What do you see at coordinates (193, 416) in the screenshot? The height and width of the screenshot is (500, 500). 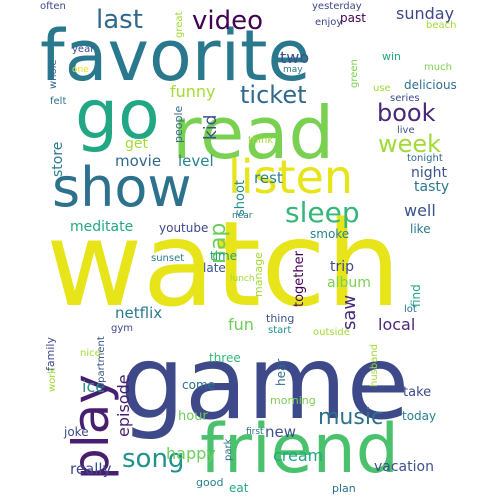 I see `word-hour: hour` at bounding box center [193, 416].